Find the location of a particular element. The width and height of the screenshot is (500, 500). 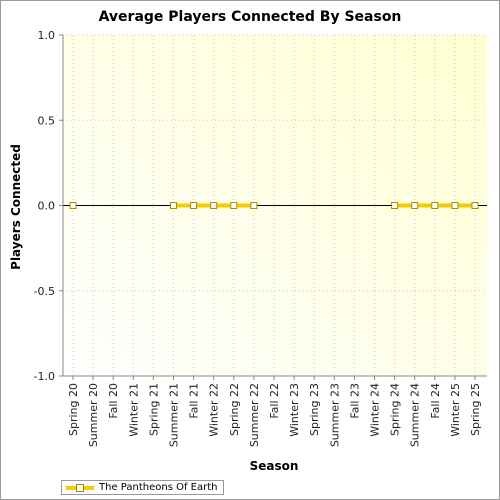

x-axis-label: Season is located at coordinates (274, 466).